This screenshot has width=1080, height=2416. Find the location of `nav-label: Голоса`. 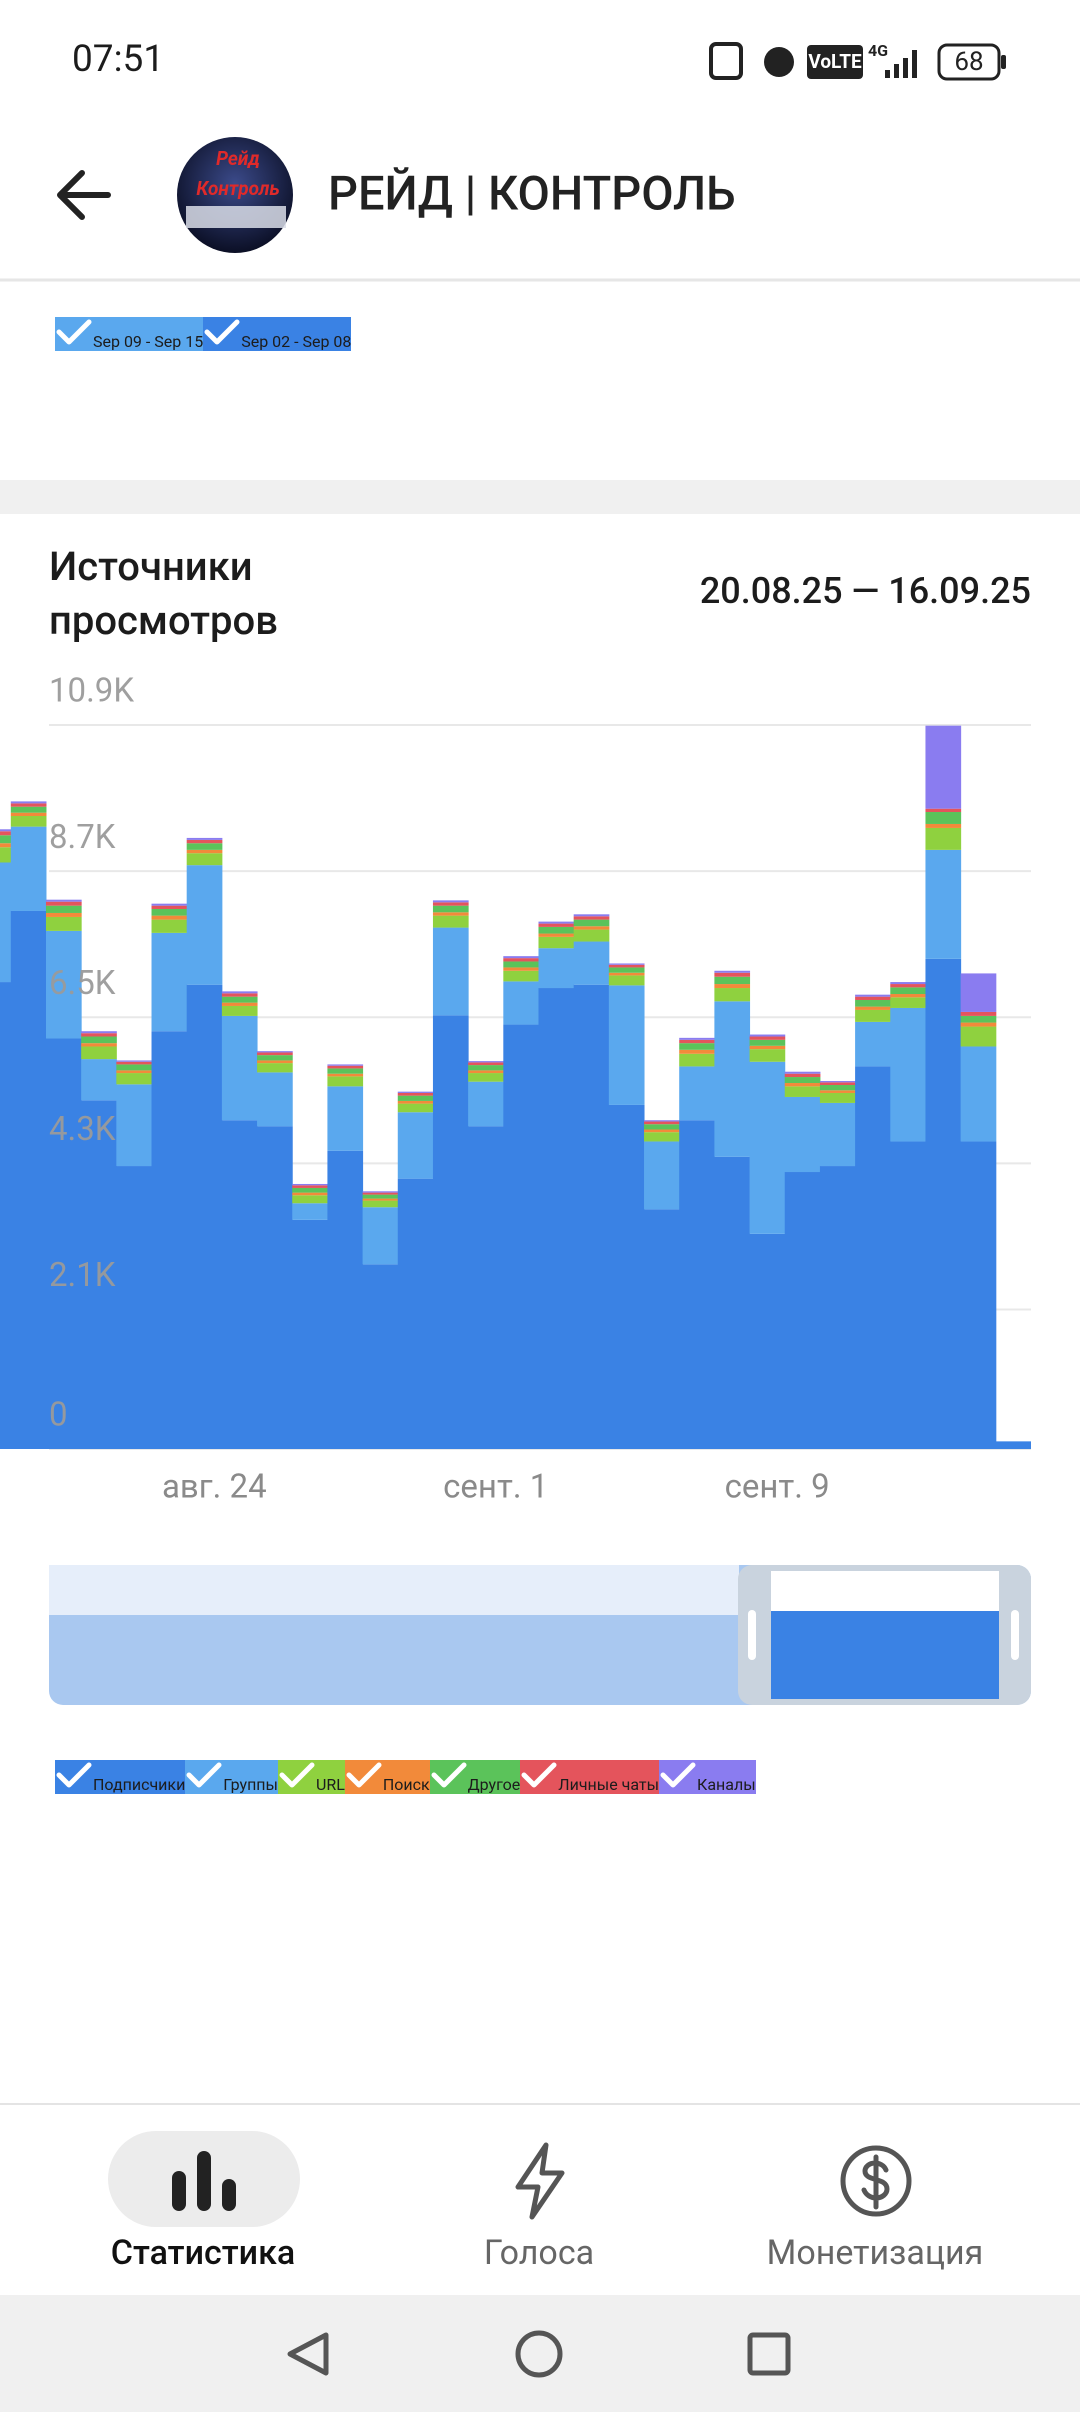

nav-label: Голоса is located at coordinates (539, 2253).